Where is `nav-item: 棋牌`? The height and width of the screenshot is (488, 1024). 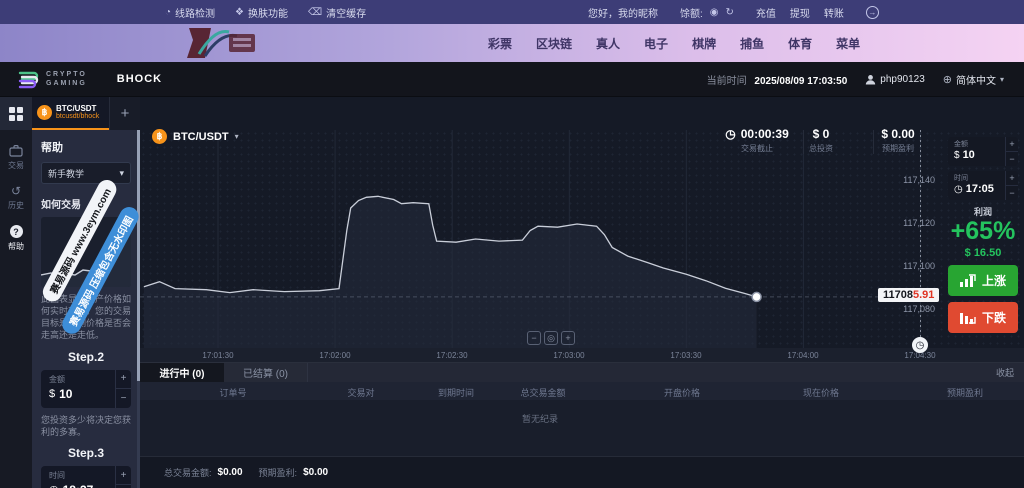
nav-item: 棋牌 is located at coordinates (704, 43).